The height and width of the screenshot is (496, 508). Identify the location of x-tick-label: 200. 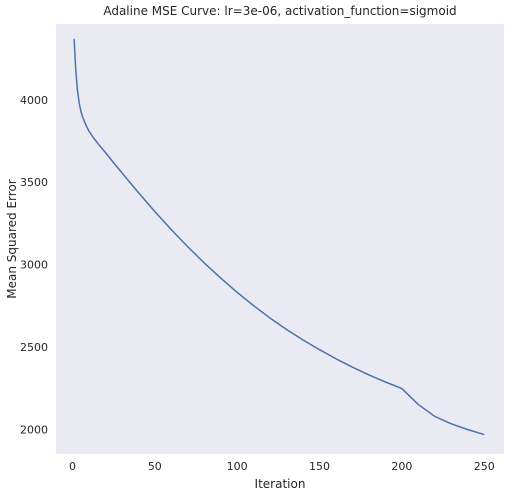
(401, 466).